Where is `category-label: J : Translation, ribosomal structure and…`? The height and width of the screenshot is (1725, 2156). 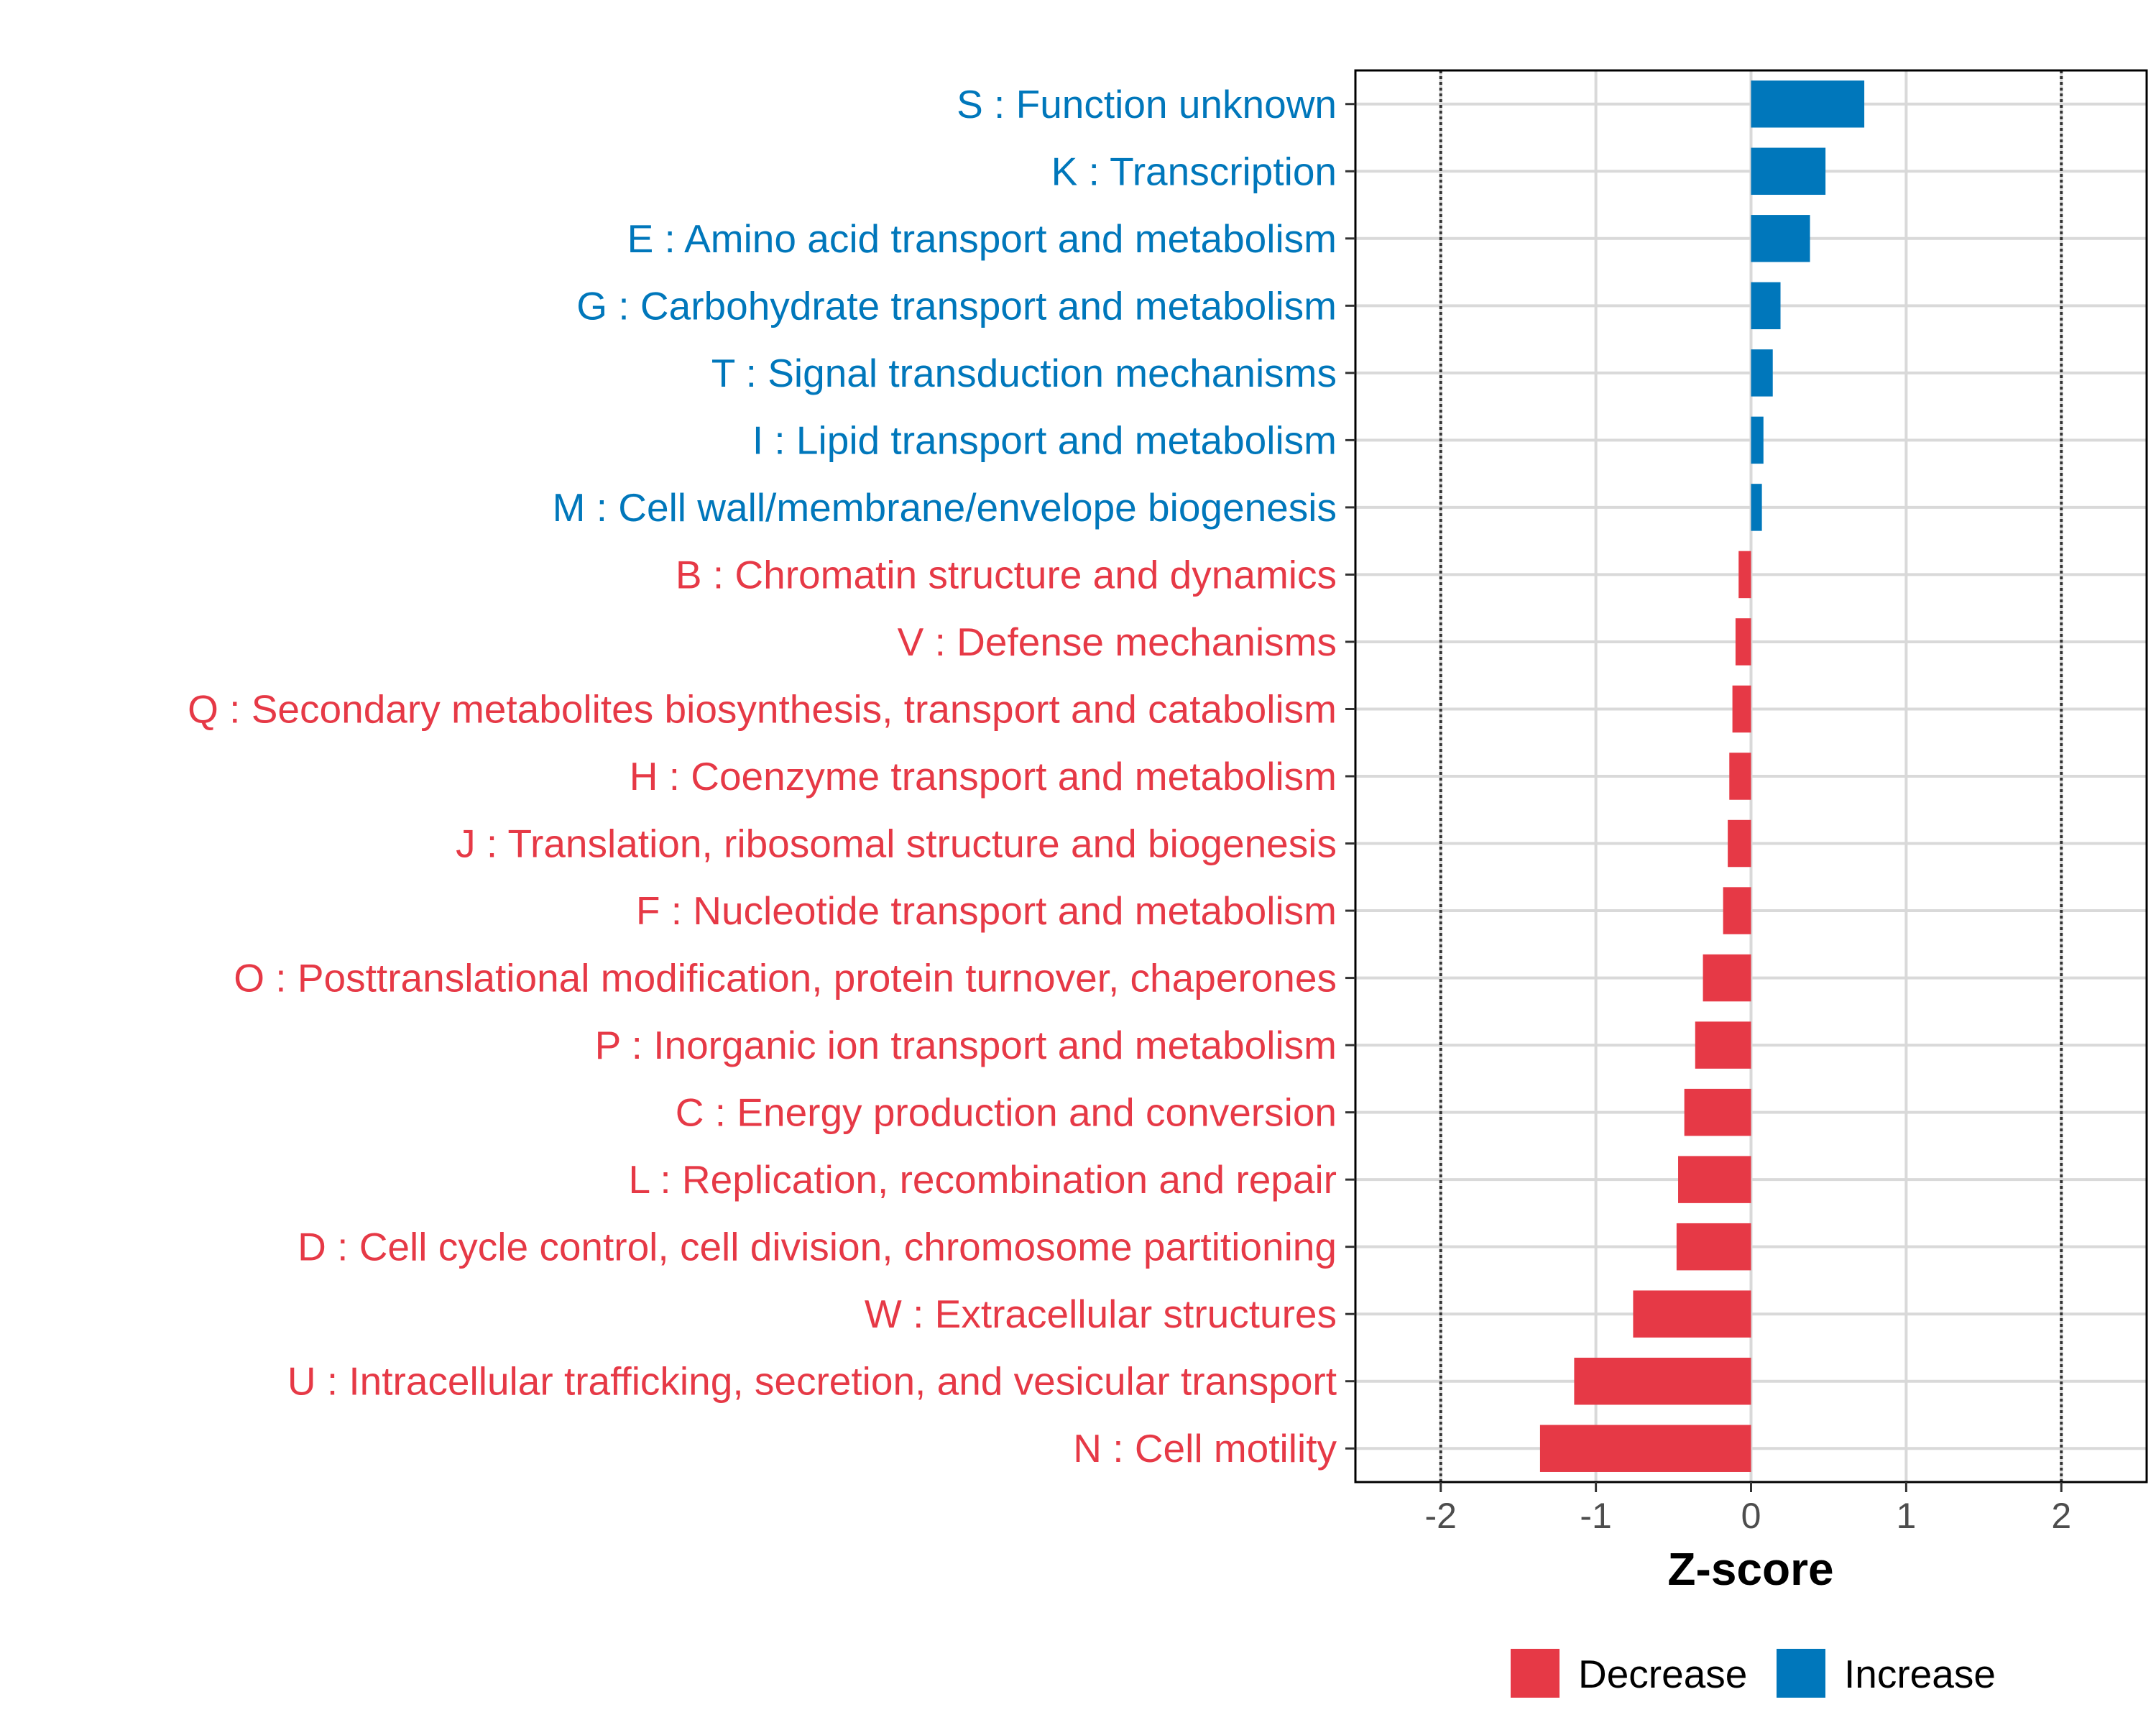 category-label: J : Translation, ribosomal structure and… is located at coordinates (897, 844).